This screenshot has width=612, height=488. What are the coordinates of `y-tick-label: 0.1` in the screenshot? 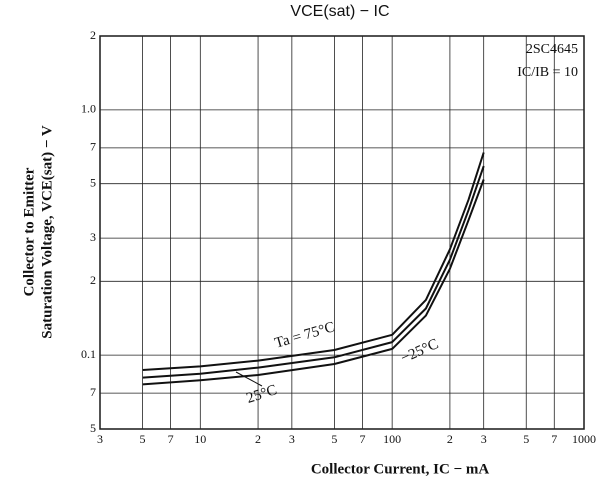 It's located at (88, 354).